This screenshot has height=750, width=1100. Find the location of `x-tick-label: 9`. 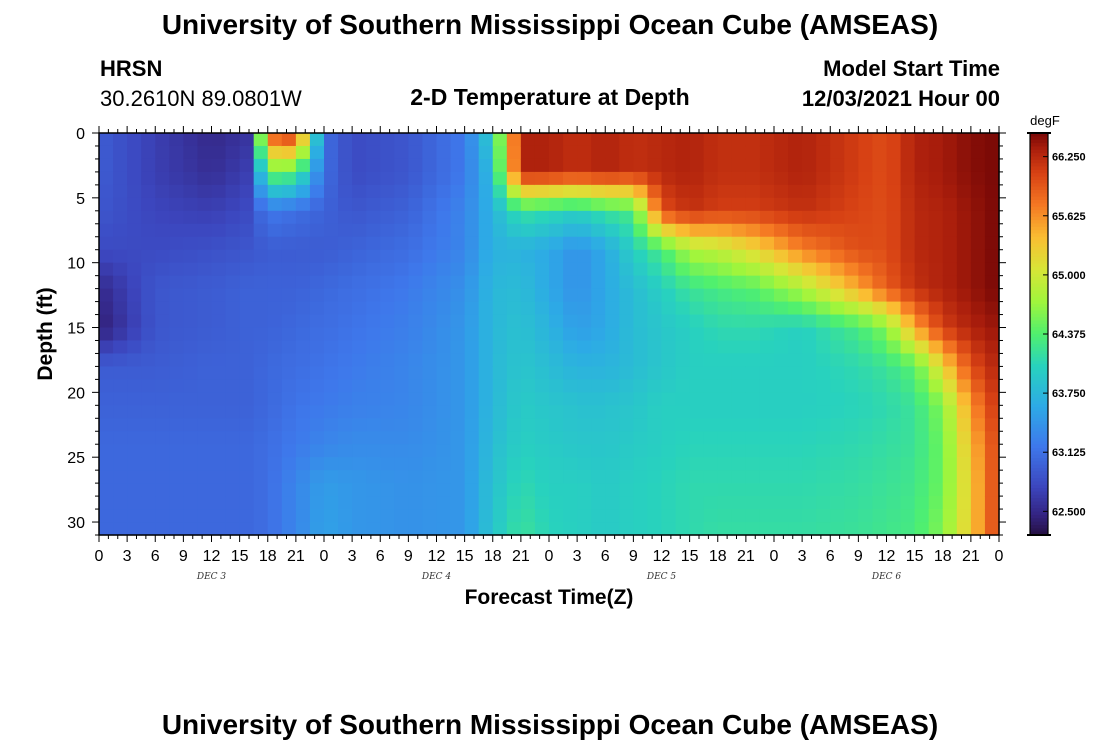

x-tick-label: 9 is located at coordinates (408, 556).